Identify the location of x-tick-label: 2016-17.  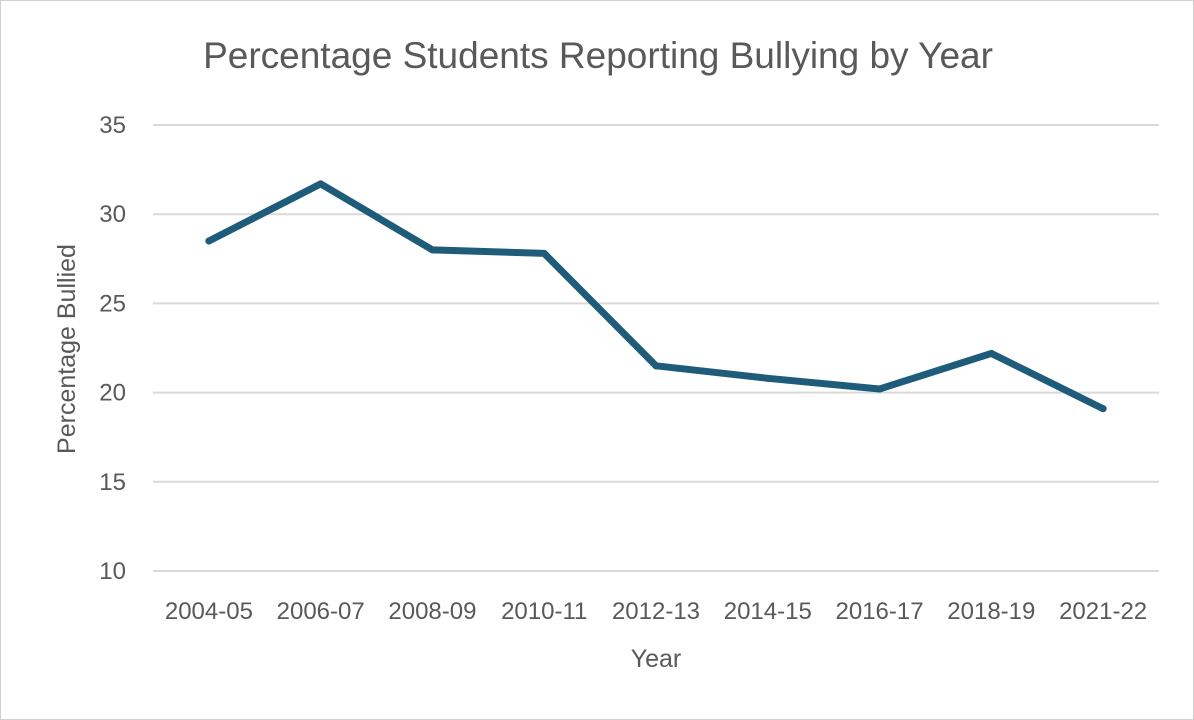
(880, 611).